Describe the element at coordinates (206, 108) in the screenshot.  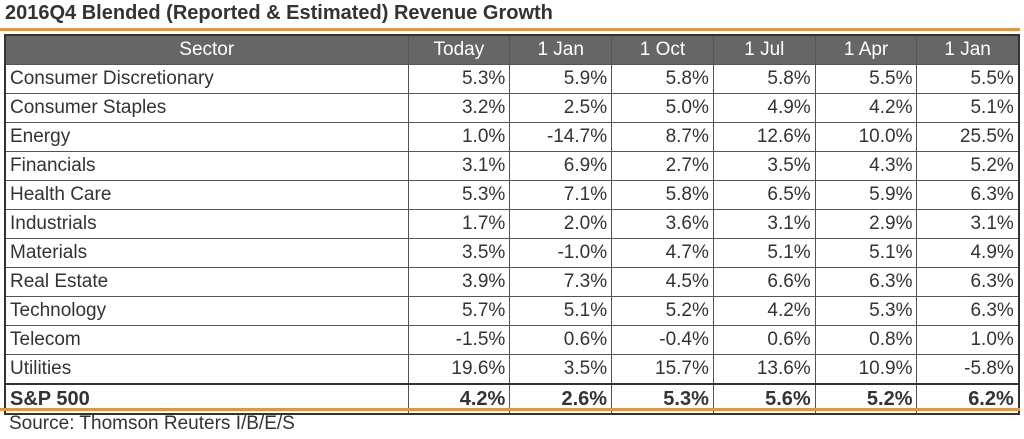
I see `sector-cell: Consumer Staples` at that location.